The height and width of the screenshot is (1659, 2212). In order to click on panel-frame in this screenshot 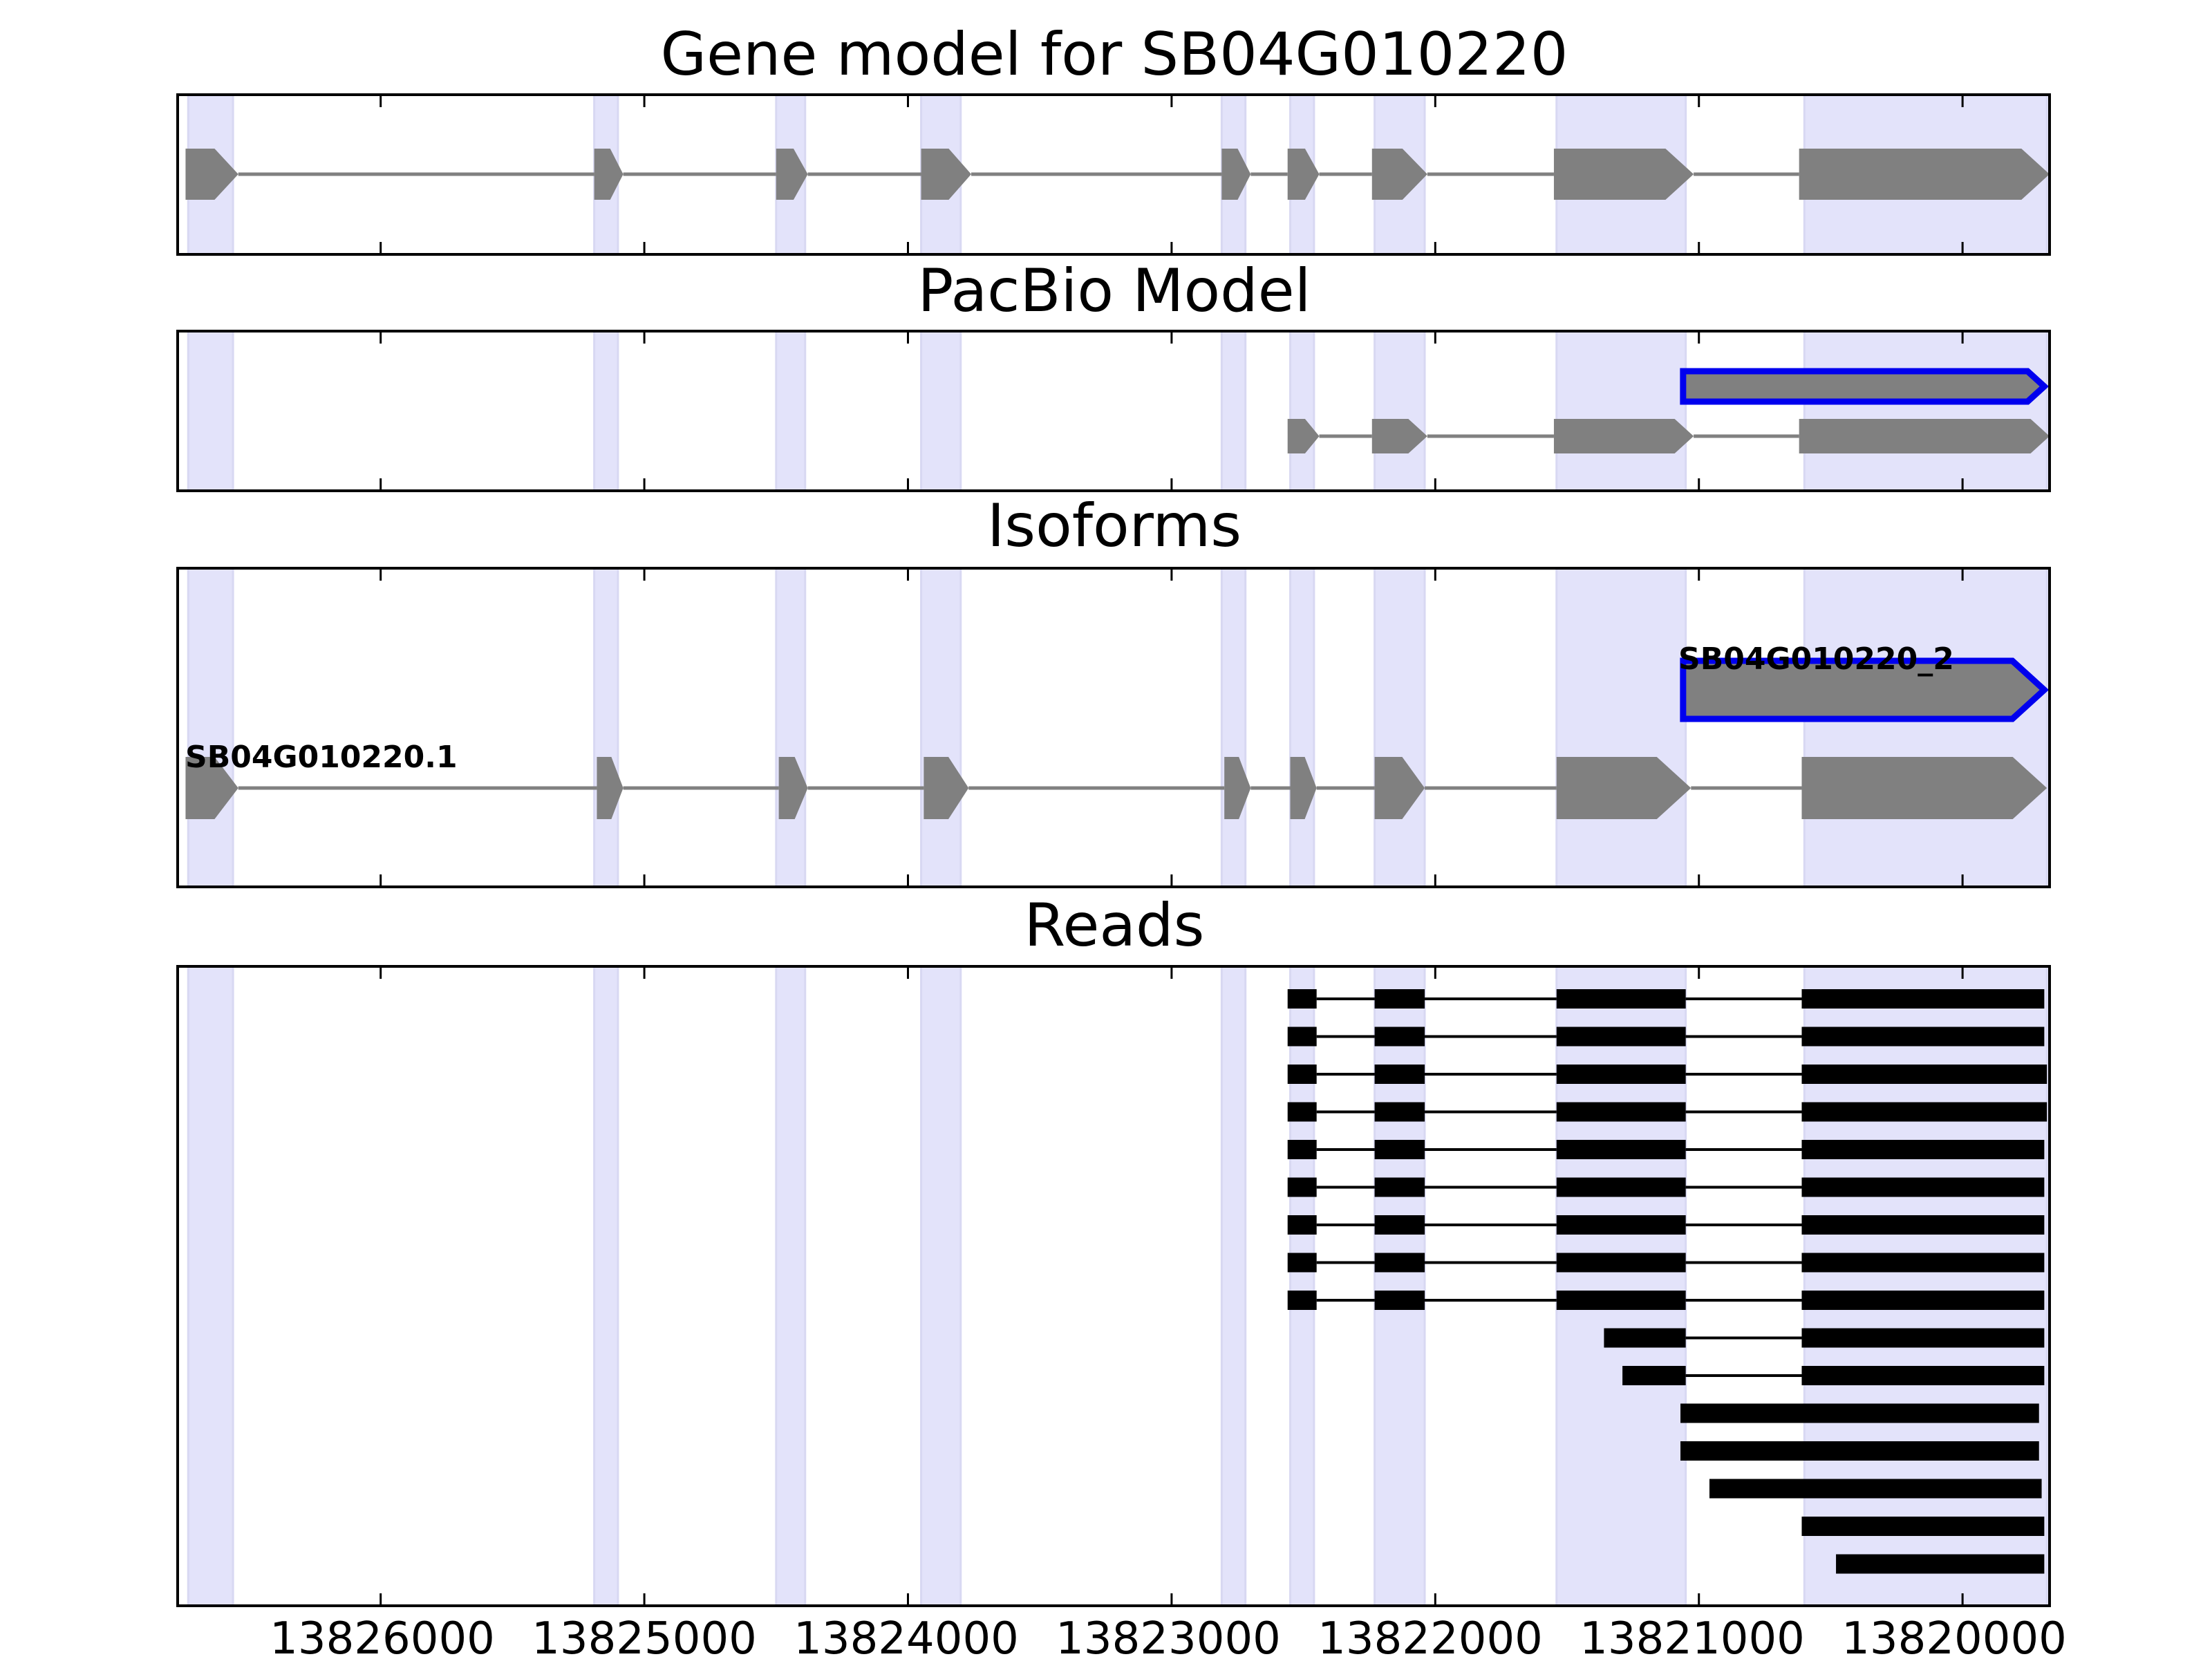, I will do `click(1113, 411)`.